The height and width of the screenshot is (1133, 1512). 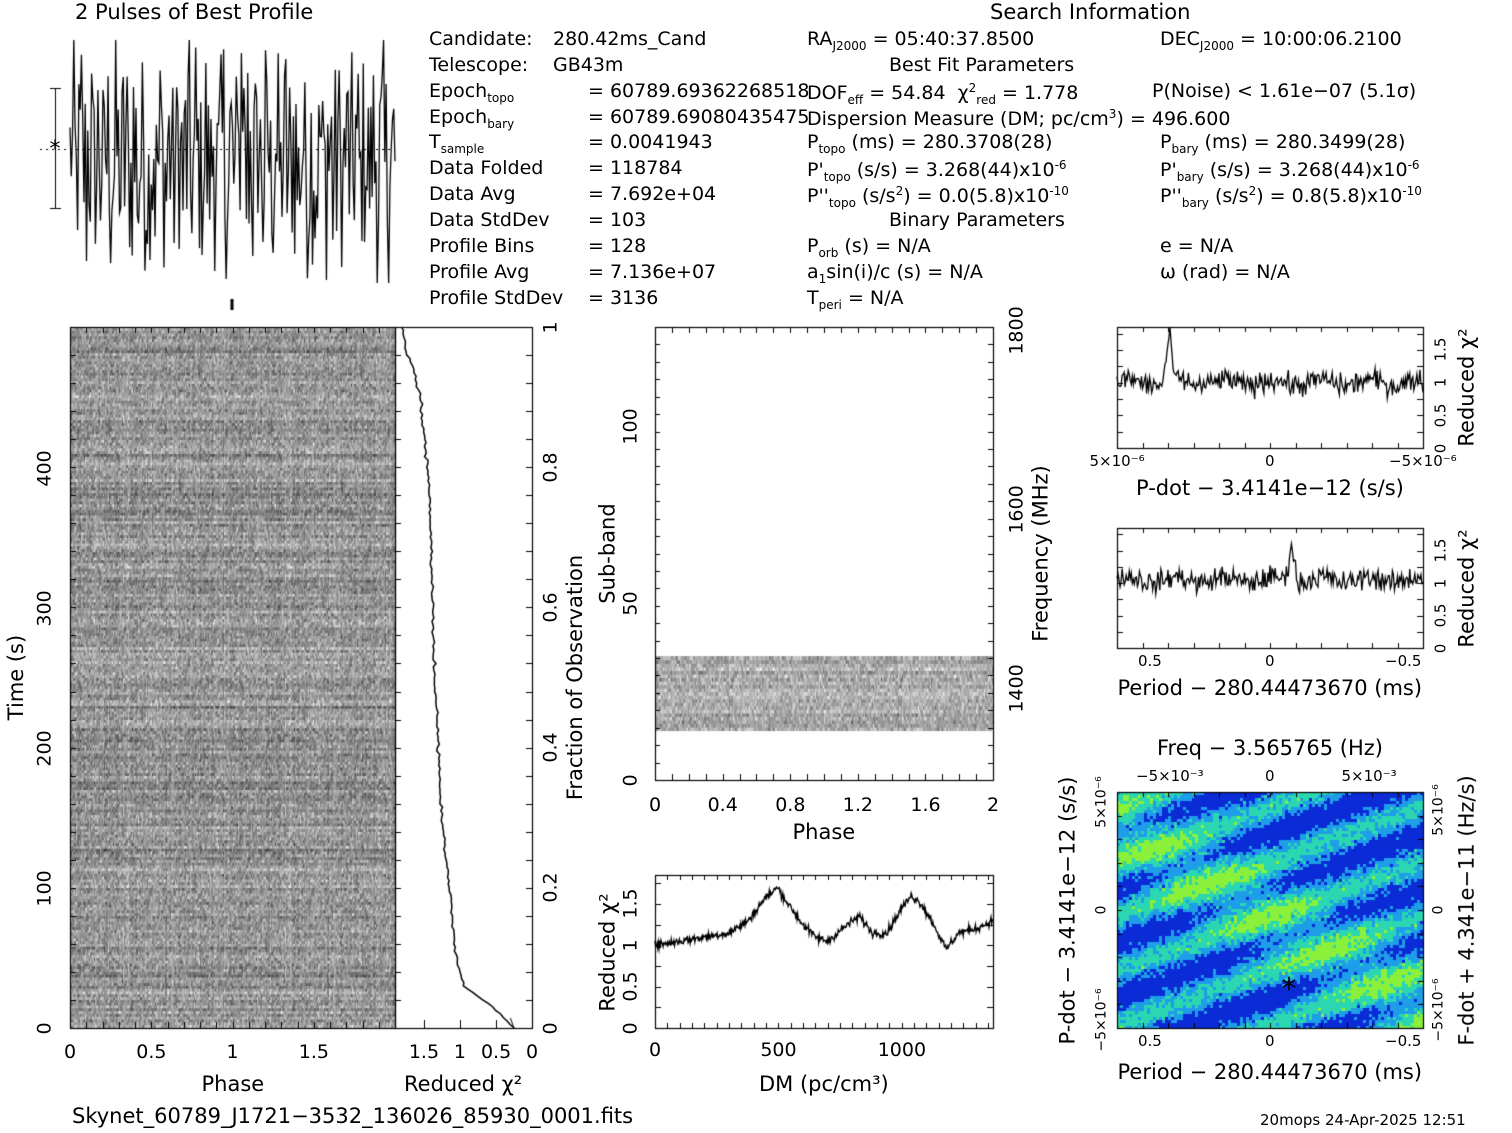 I want to click on dm-label: Dispersion Measure (DM; pc/cm, so click(x=958, y=119).